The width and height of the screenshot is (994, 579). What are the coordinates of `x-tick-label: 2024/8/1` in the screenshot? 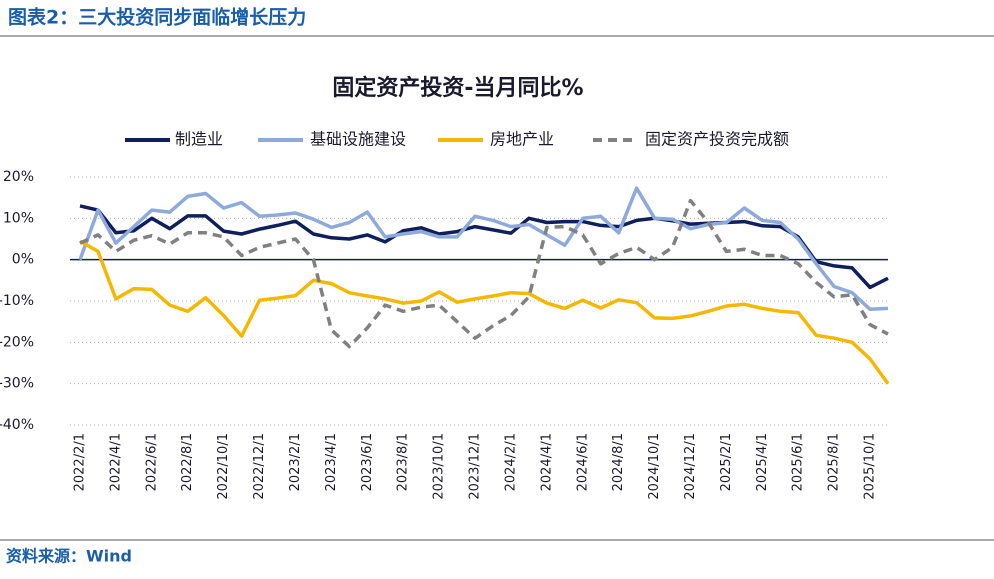 It's located at (618, 462).